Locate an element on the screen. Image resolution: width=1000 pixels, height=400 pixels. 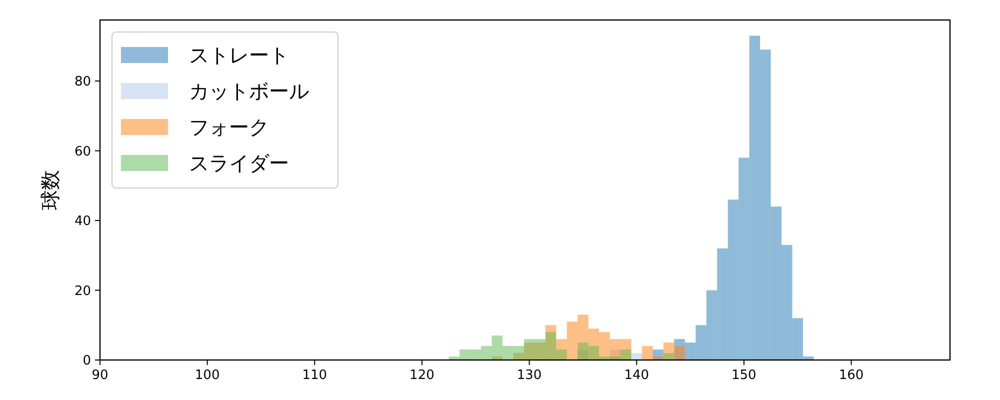
x-tick-label: 150 is located at coordinates (744, 375).